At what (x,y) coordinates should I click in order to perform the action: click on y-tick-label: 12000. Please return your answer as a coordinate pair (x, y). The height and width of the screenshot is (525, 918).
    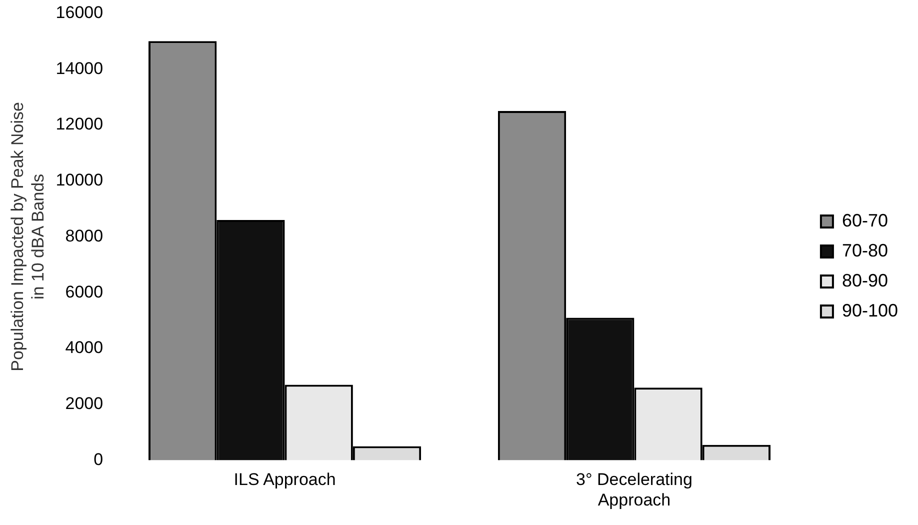
    Looking at the image, I should click on (80, 124).